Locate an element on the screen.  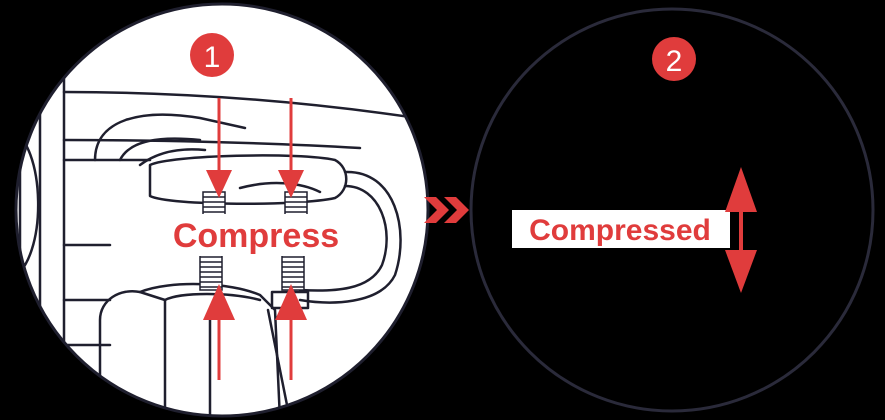
step-1-number: 1 is located at coordinates (212, 57).